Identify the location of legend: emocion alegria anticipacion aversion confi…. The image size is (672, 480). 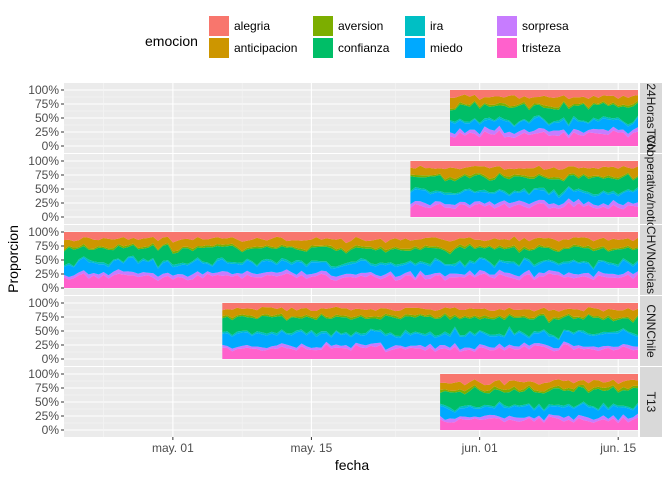
(357, 37).